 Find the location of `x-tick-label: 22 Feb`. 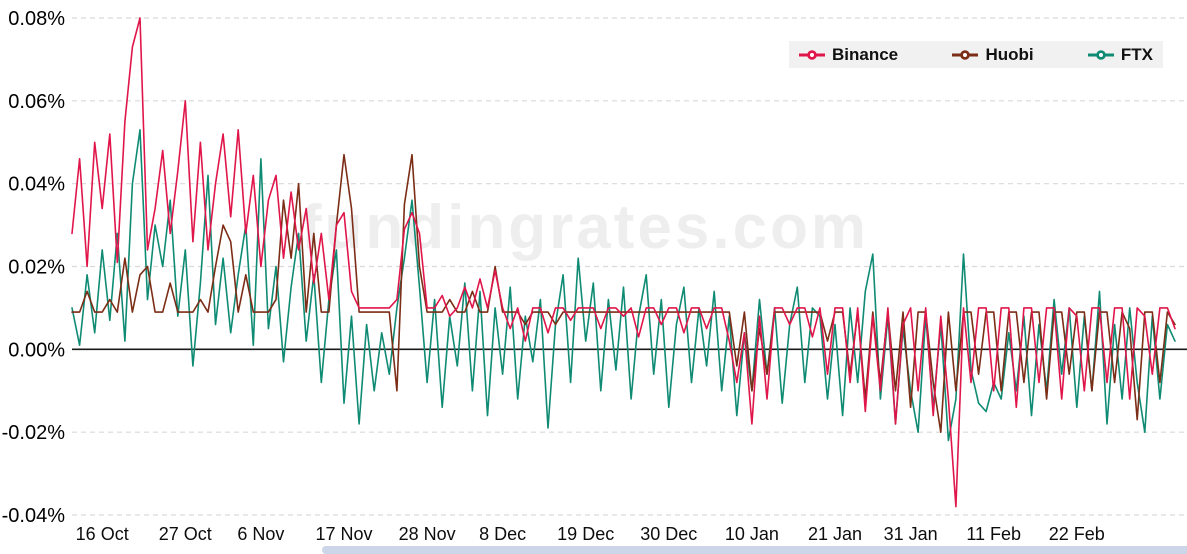

x-tick-label: 22 Feb is located at coordinates (1077, 534).